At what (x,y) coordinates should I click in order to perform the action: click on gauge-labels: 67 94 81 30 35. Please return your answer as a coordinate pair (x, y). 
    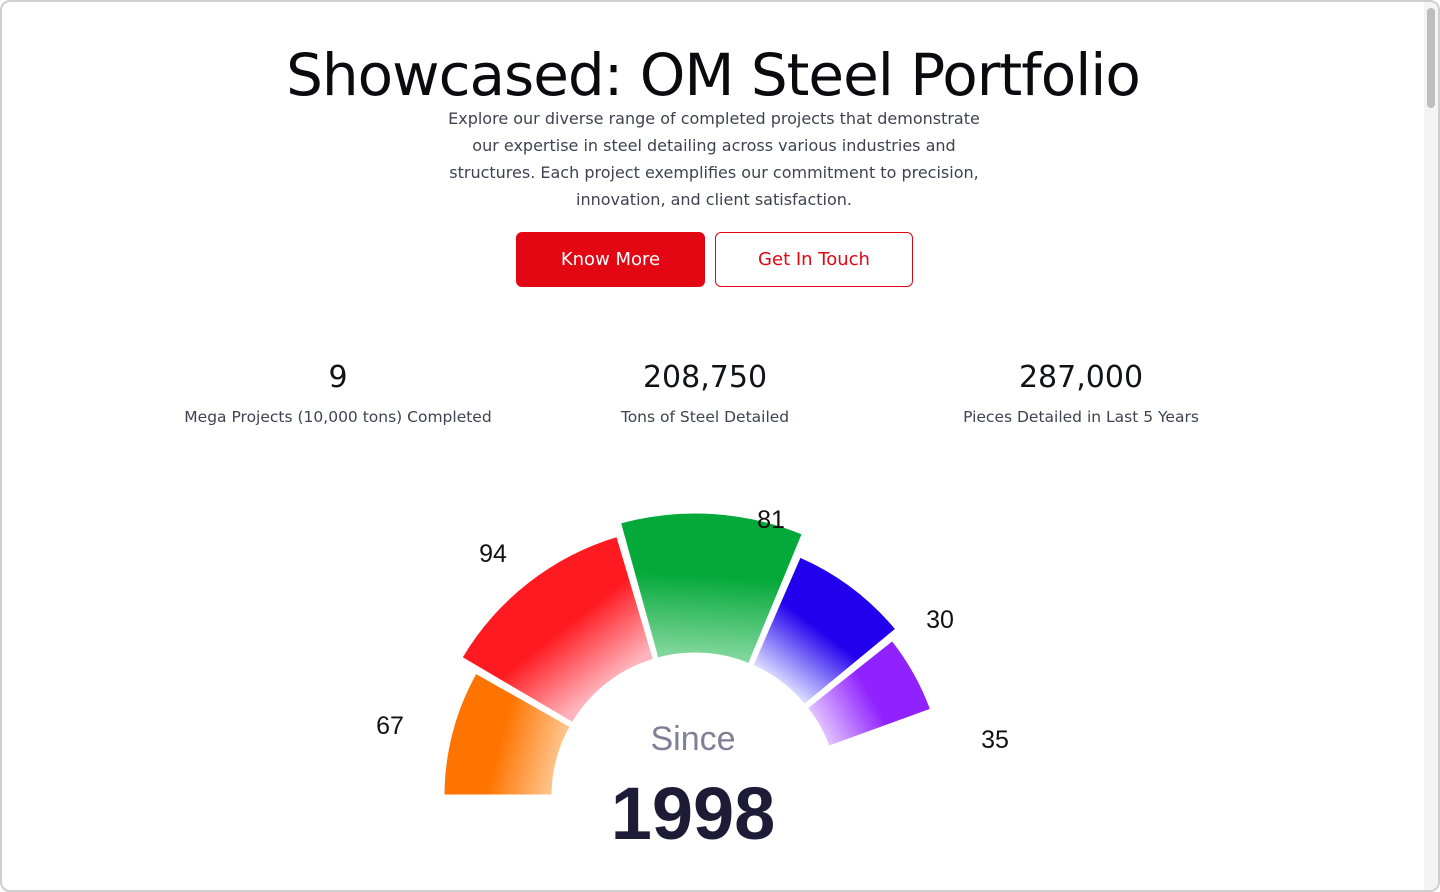
    Looking at the image, I should click on (692, 630).